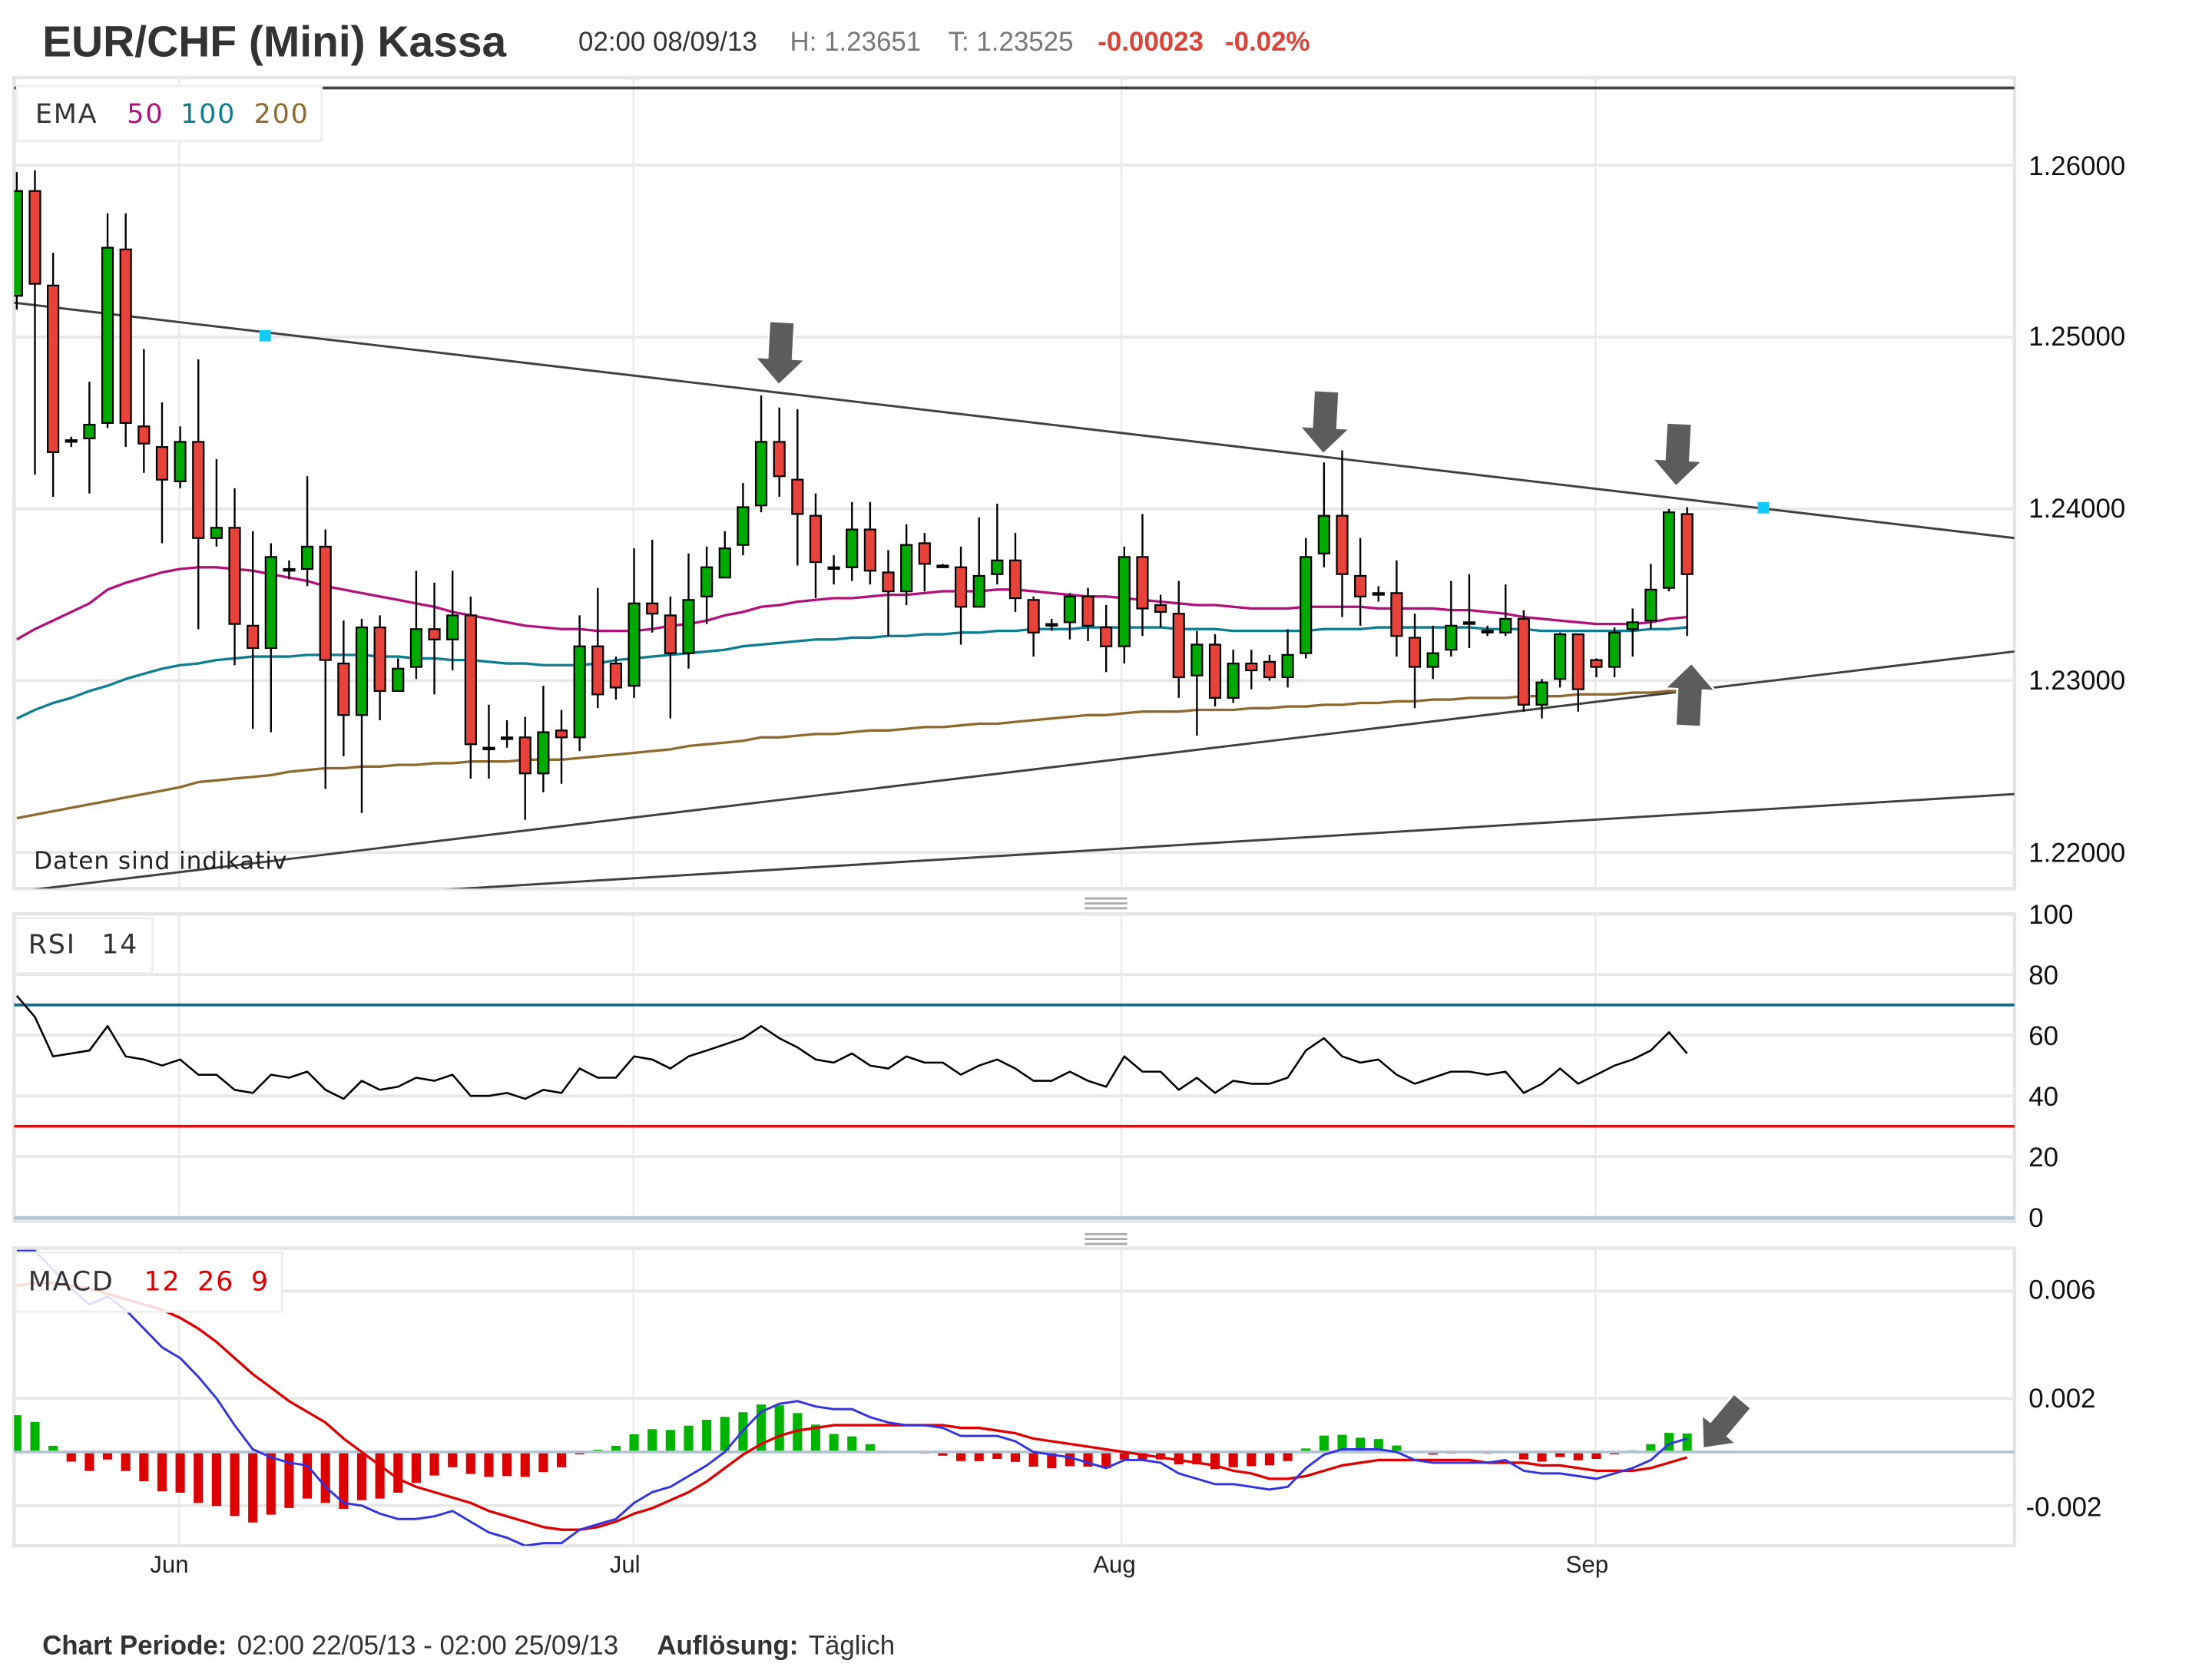  I want to click on trendline, so click(1230, 841).